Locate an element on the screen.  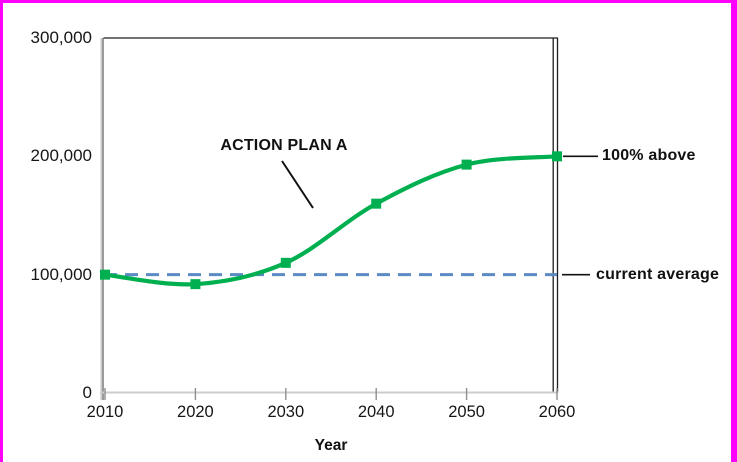
x-tick-label: 2020 is located at coordinates (195, 412).